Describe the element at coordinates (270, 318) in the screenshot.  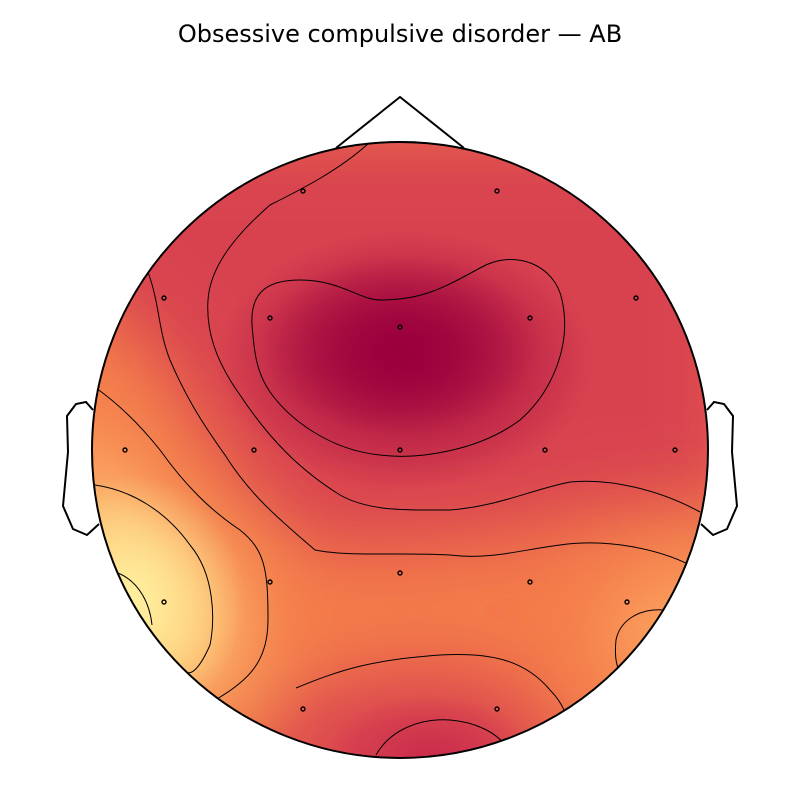
I see `electrode-f3` at that location.